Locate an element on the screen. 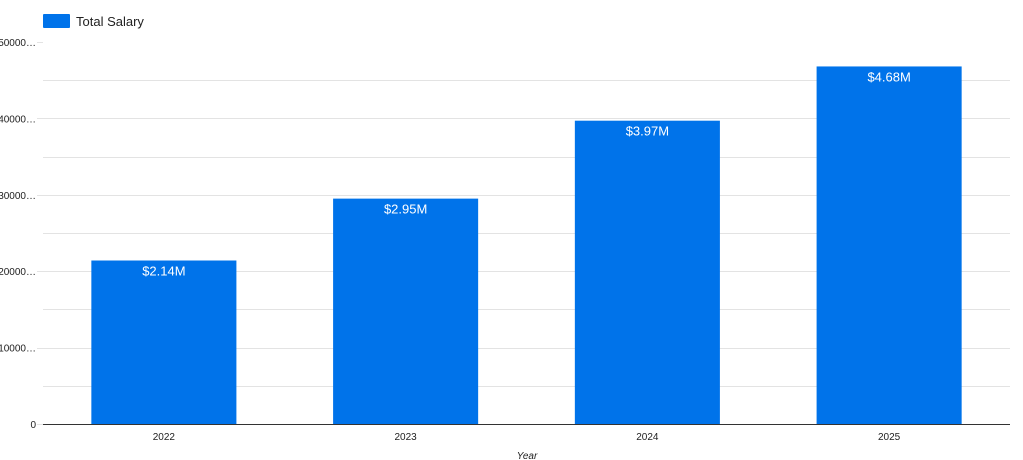 The image size is (1023, 460). x-tick-label: 2024 is located at coordinates (647, 437).